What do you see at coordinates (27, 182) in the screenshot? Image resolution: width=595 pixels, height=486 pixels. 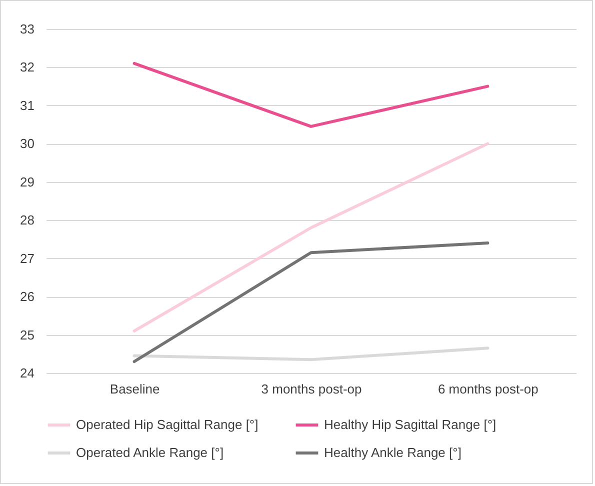 I see `y-tick-label: 29` at bounding box center [27, 182].